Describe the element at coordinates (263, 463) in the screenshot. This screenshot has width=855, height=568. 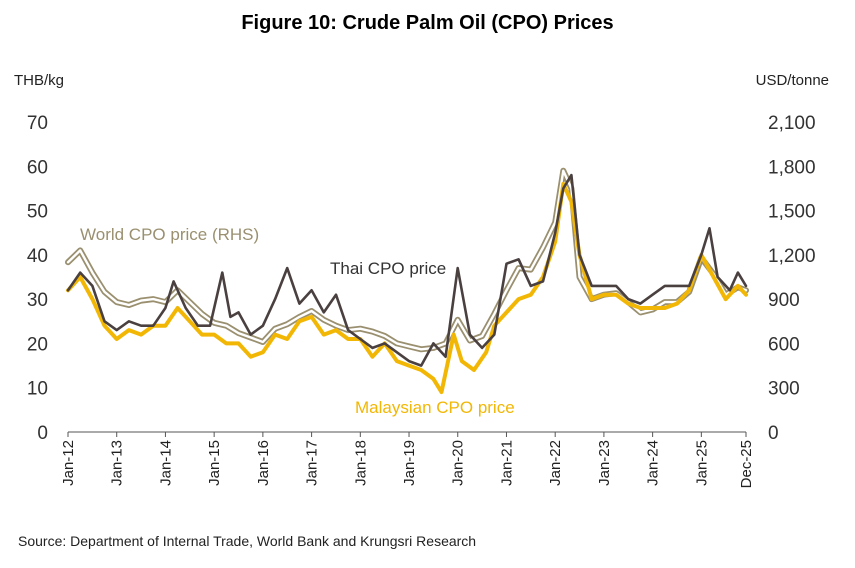
I see `x-tick-label: Jan-16` at that location.